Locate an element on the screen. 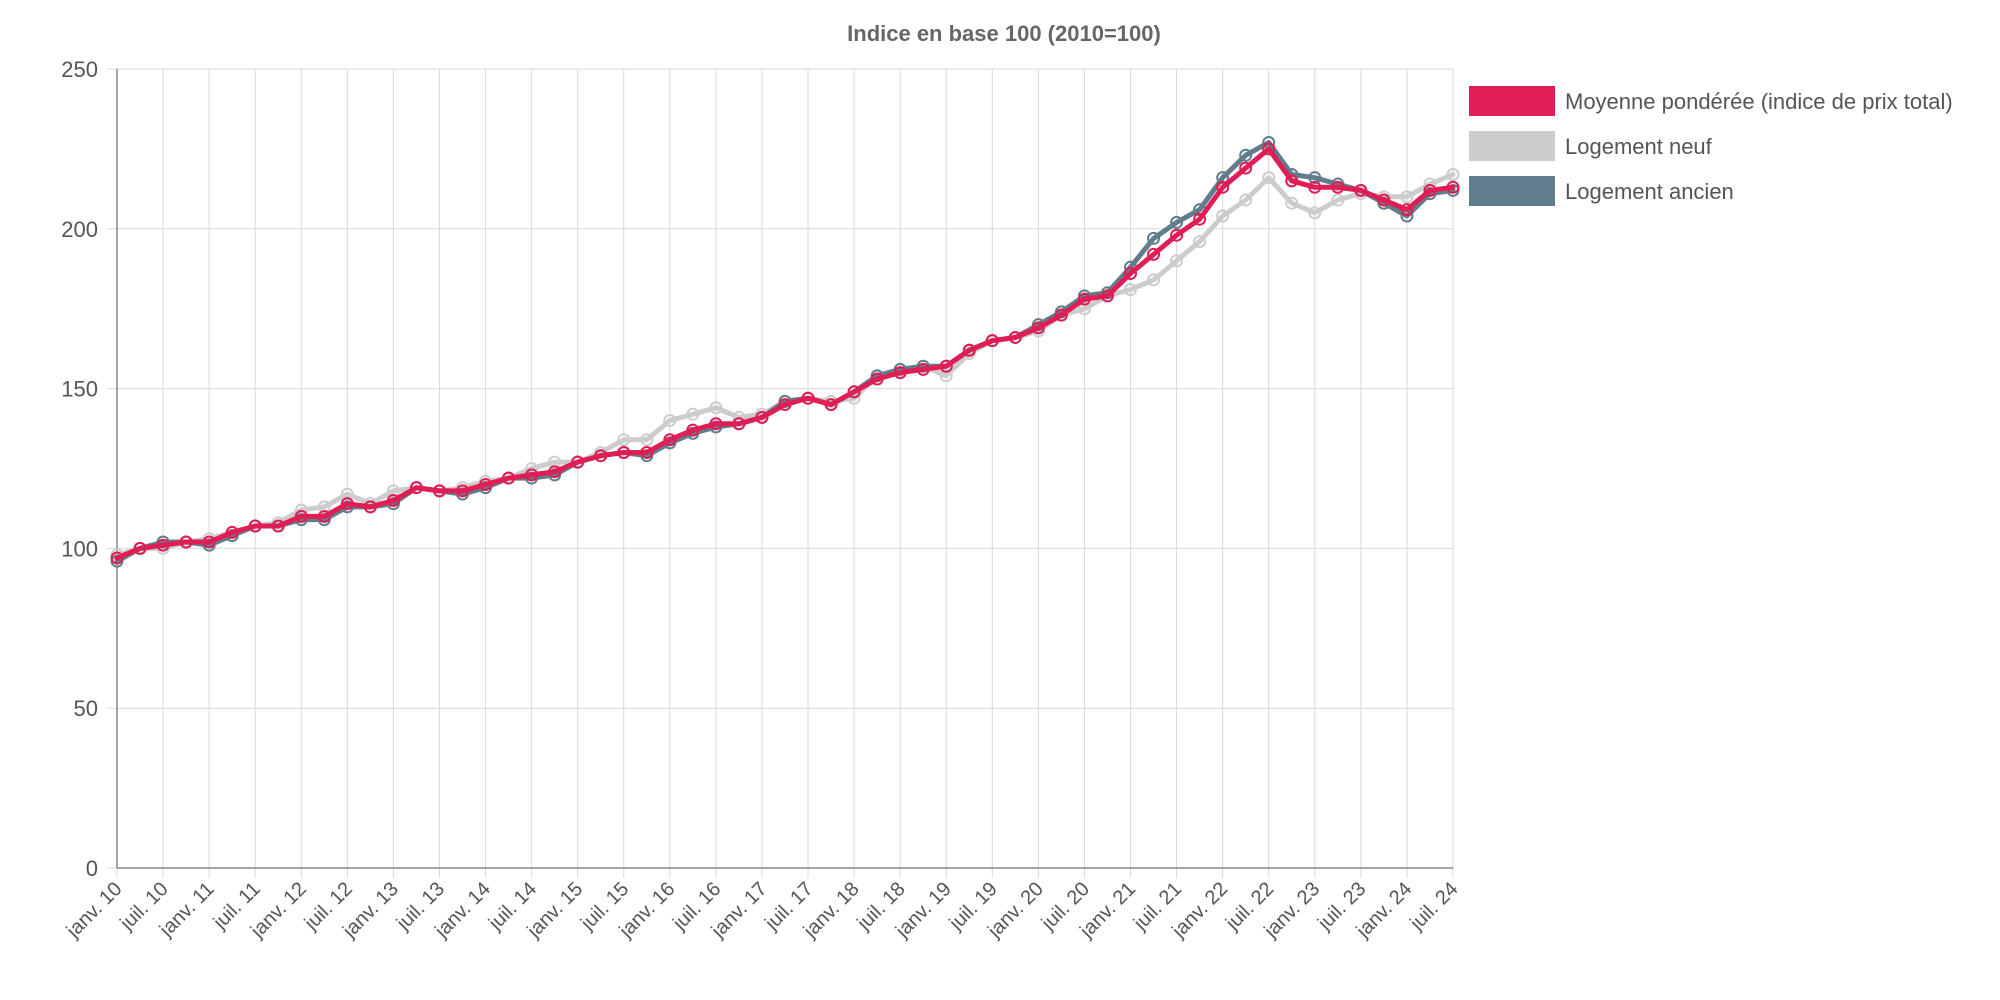 This screenshot has height=1000, width=2000. legend-label: Logement ancien is located at coordinates (1649, 191).